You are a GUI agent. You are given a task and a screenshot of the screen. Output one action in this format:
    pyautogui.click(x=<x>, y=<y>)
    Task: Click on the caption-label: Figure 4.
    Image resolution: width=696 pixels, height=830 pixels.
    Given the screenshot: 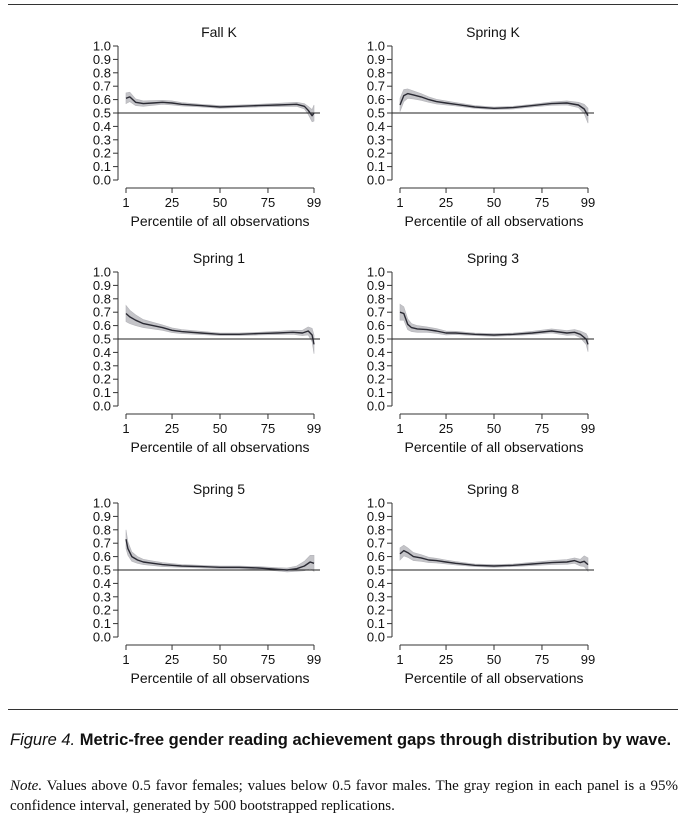 What is the action you would take?
    pyautogui.click(x=43, y=740)
    